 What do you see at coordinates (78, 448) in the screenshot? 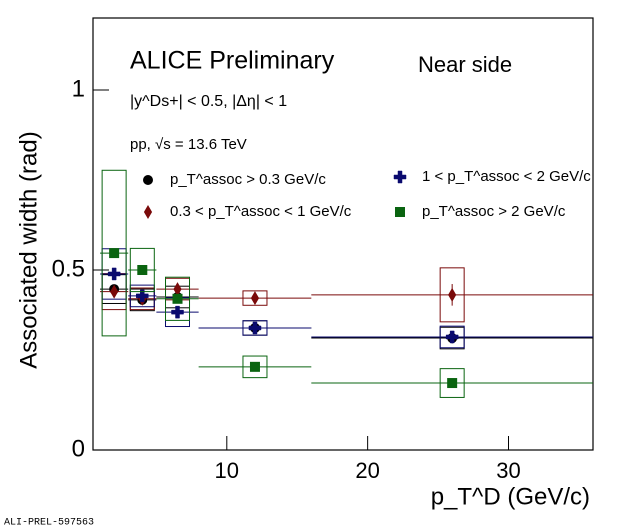
I see `y-tick-label: 0` at bounding box center [78, 448].